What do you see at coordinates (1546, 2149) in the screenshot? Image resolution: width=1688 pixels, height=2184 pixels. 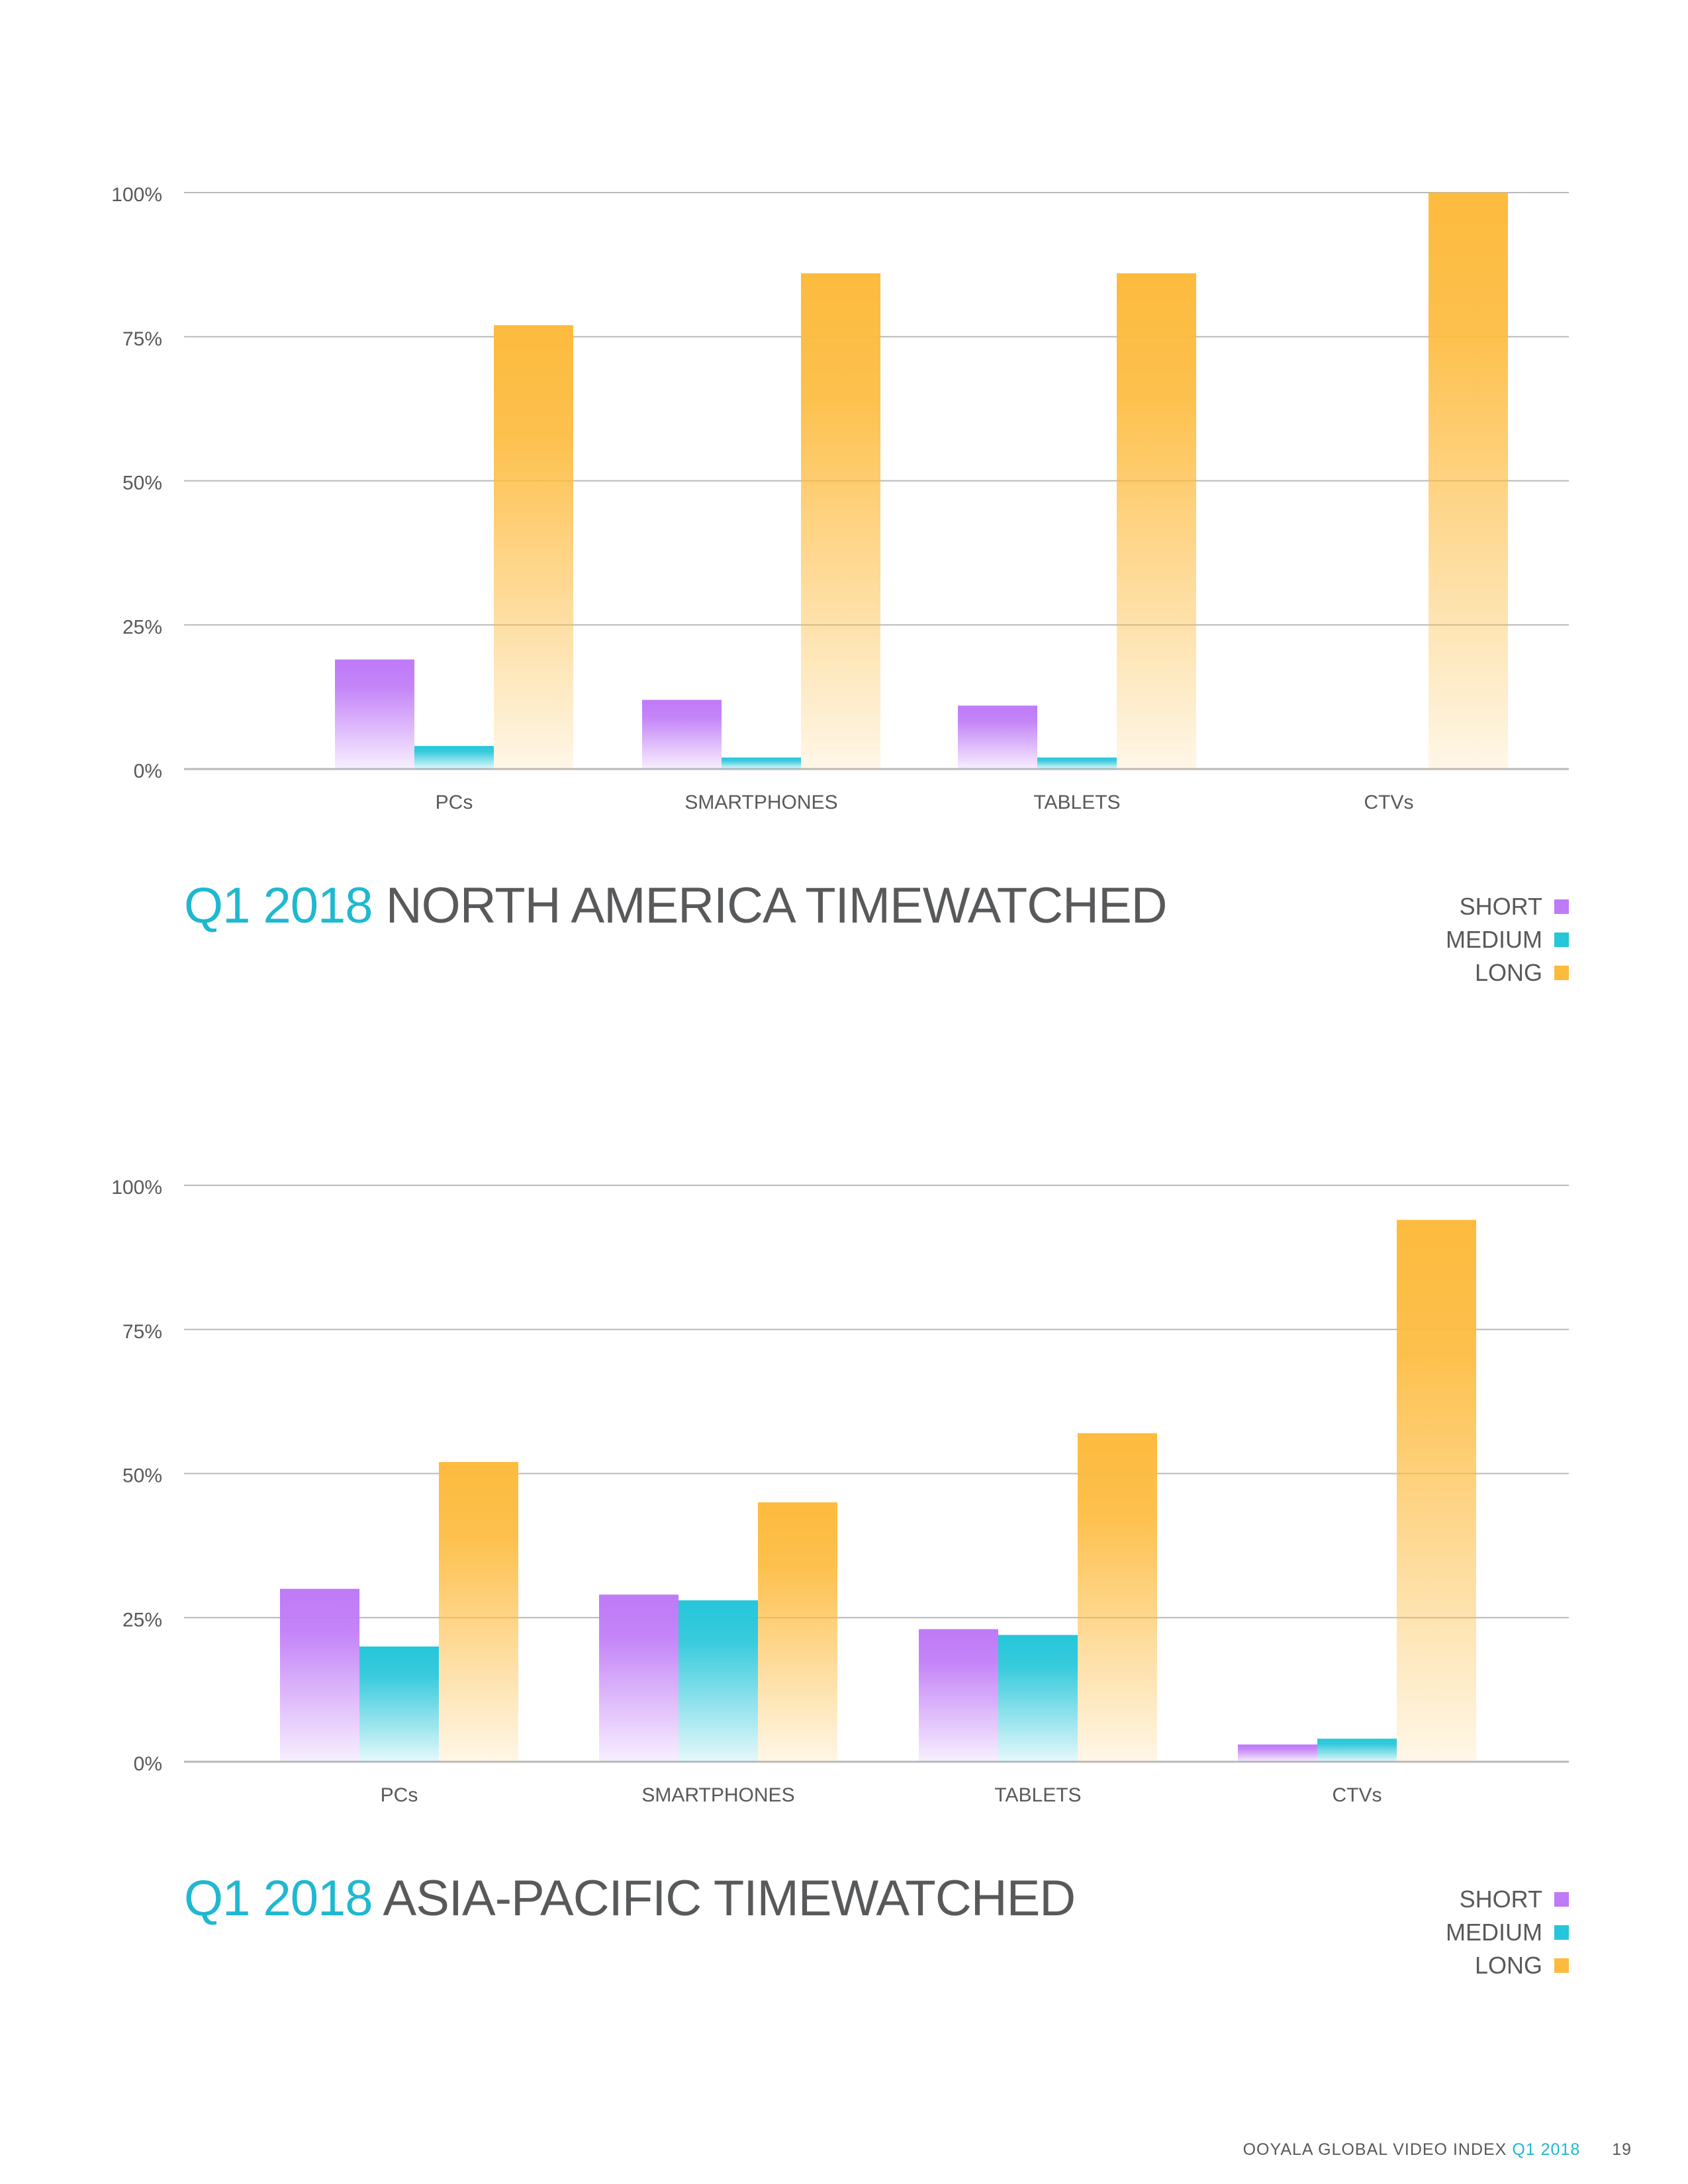 I see `footer-edition: Q1 2018` at bounding box center [1546, 2149].